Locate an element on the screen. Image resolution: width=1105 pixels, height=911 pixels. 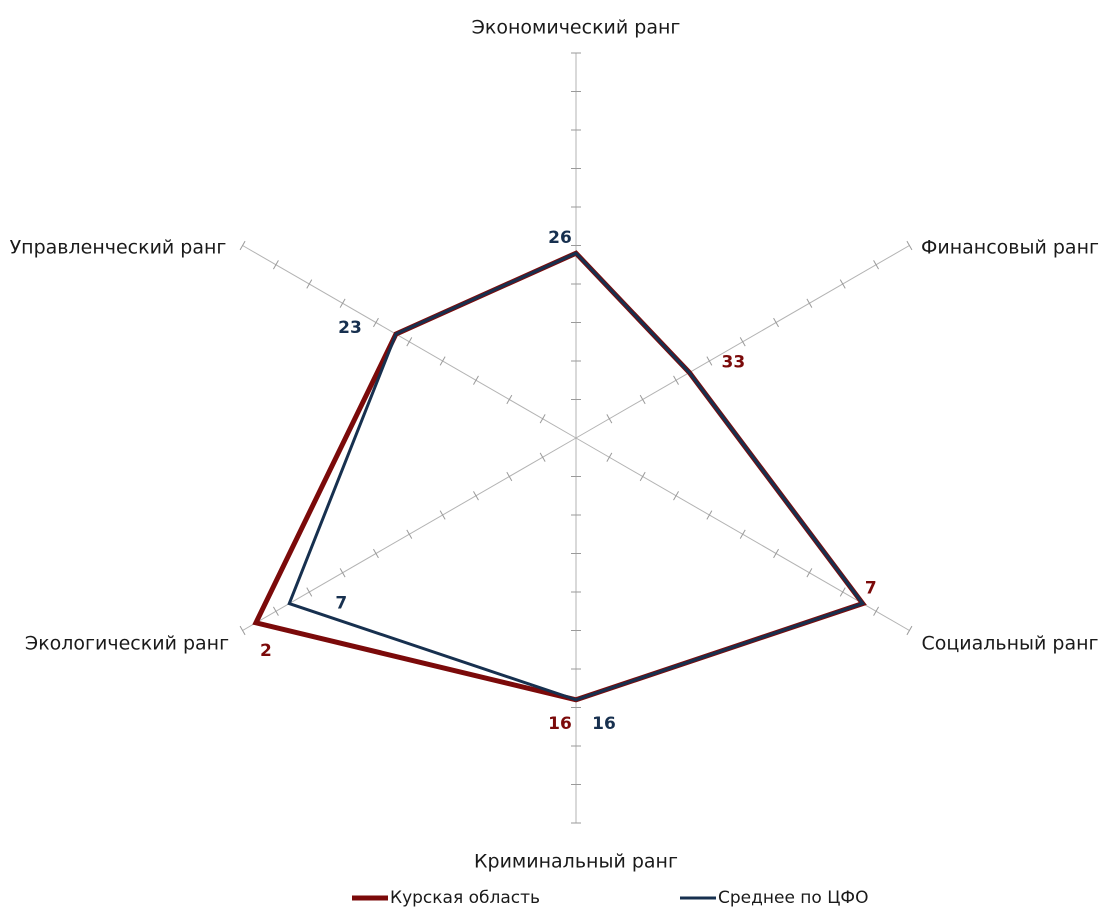
data-label: 2 is located at coordinates (266, 651).